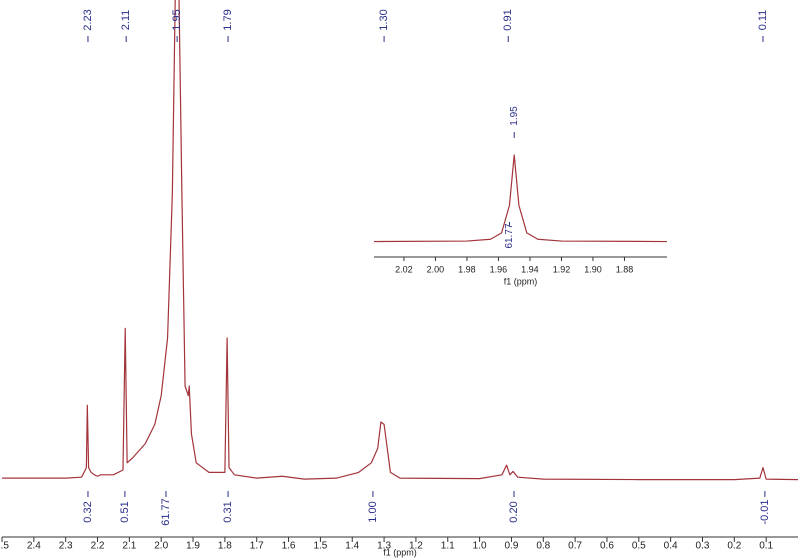  Describe the element at coordinates (125, 511) in the screenshot. I see `integral-label: 0.51` at that location.